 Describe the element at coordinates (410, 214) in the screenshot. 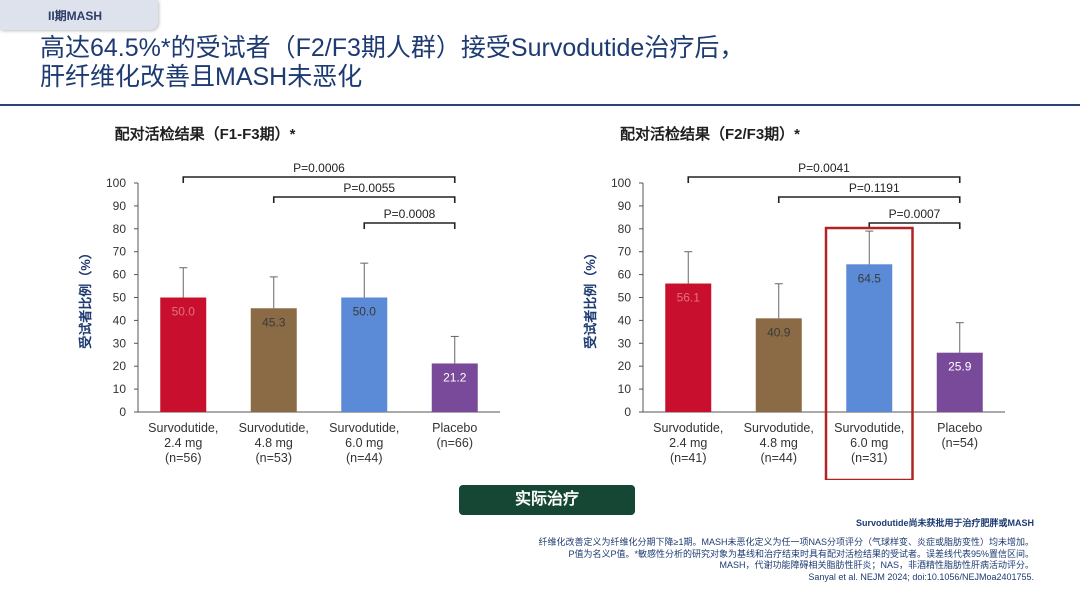

I see `p-value-label: P=0.0008` at that location.